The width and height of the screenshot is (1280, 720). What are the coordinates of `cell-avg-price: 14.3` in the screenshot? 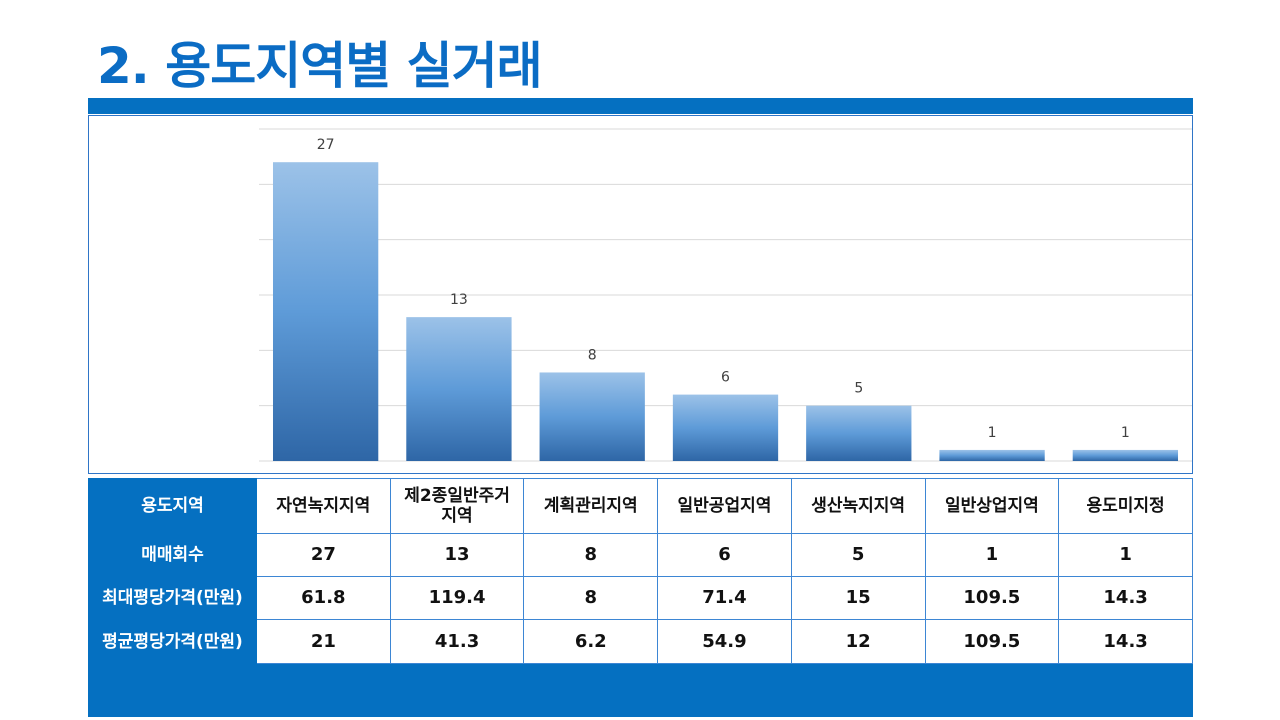 It's located at (1125, 641).